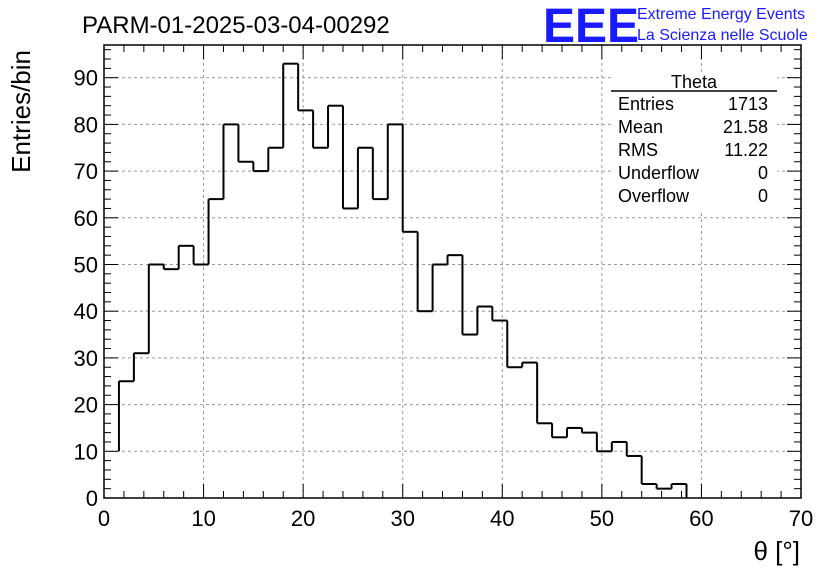 The image size is (836, 572). Describe the element at coordinates (203, 518) in the screenshot. I see `x-tick-label: 10` at that location.